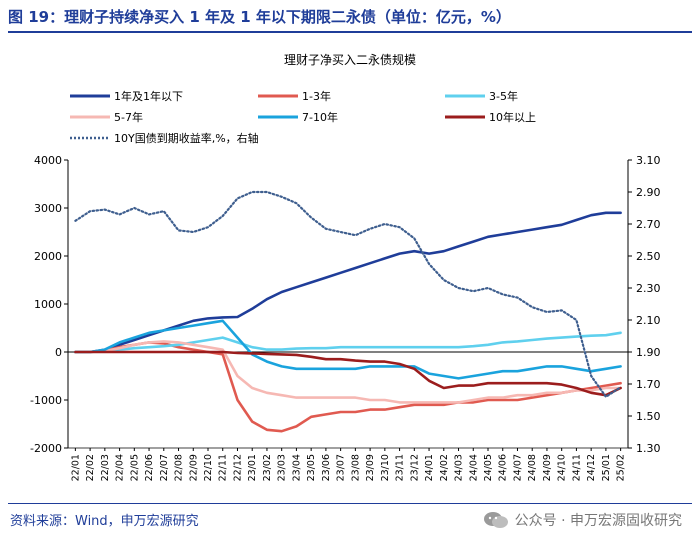  Describe the element at coordinates (341, 467) in the screenshot. I see `x-tick-label: 23/07` at that location.